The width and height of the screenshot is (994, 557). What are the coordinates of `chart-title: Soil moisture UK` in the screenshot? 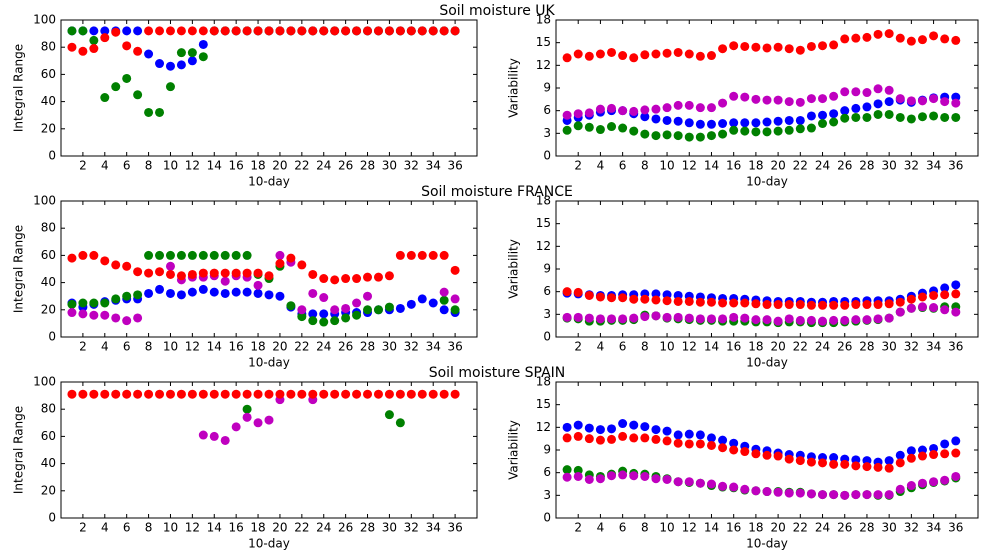 It's located at (497, 11).